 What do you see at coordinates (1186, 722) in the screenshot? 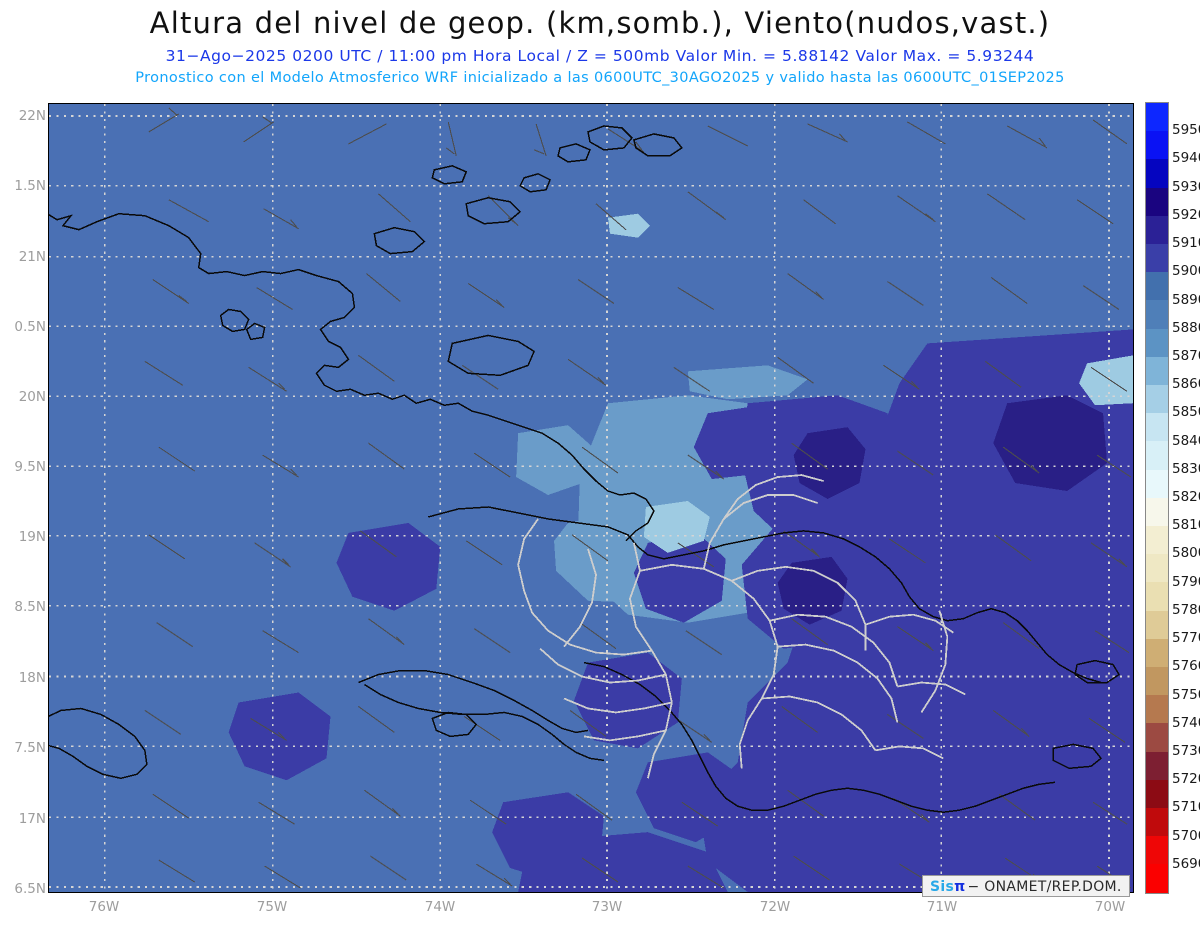
I see `colorbar-tick-label: 5740` at bounding box center [1186, 722].